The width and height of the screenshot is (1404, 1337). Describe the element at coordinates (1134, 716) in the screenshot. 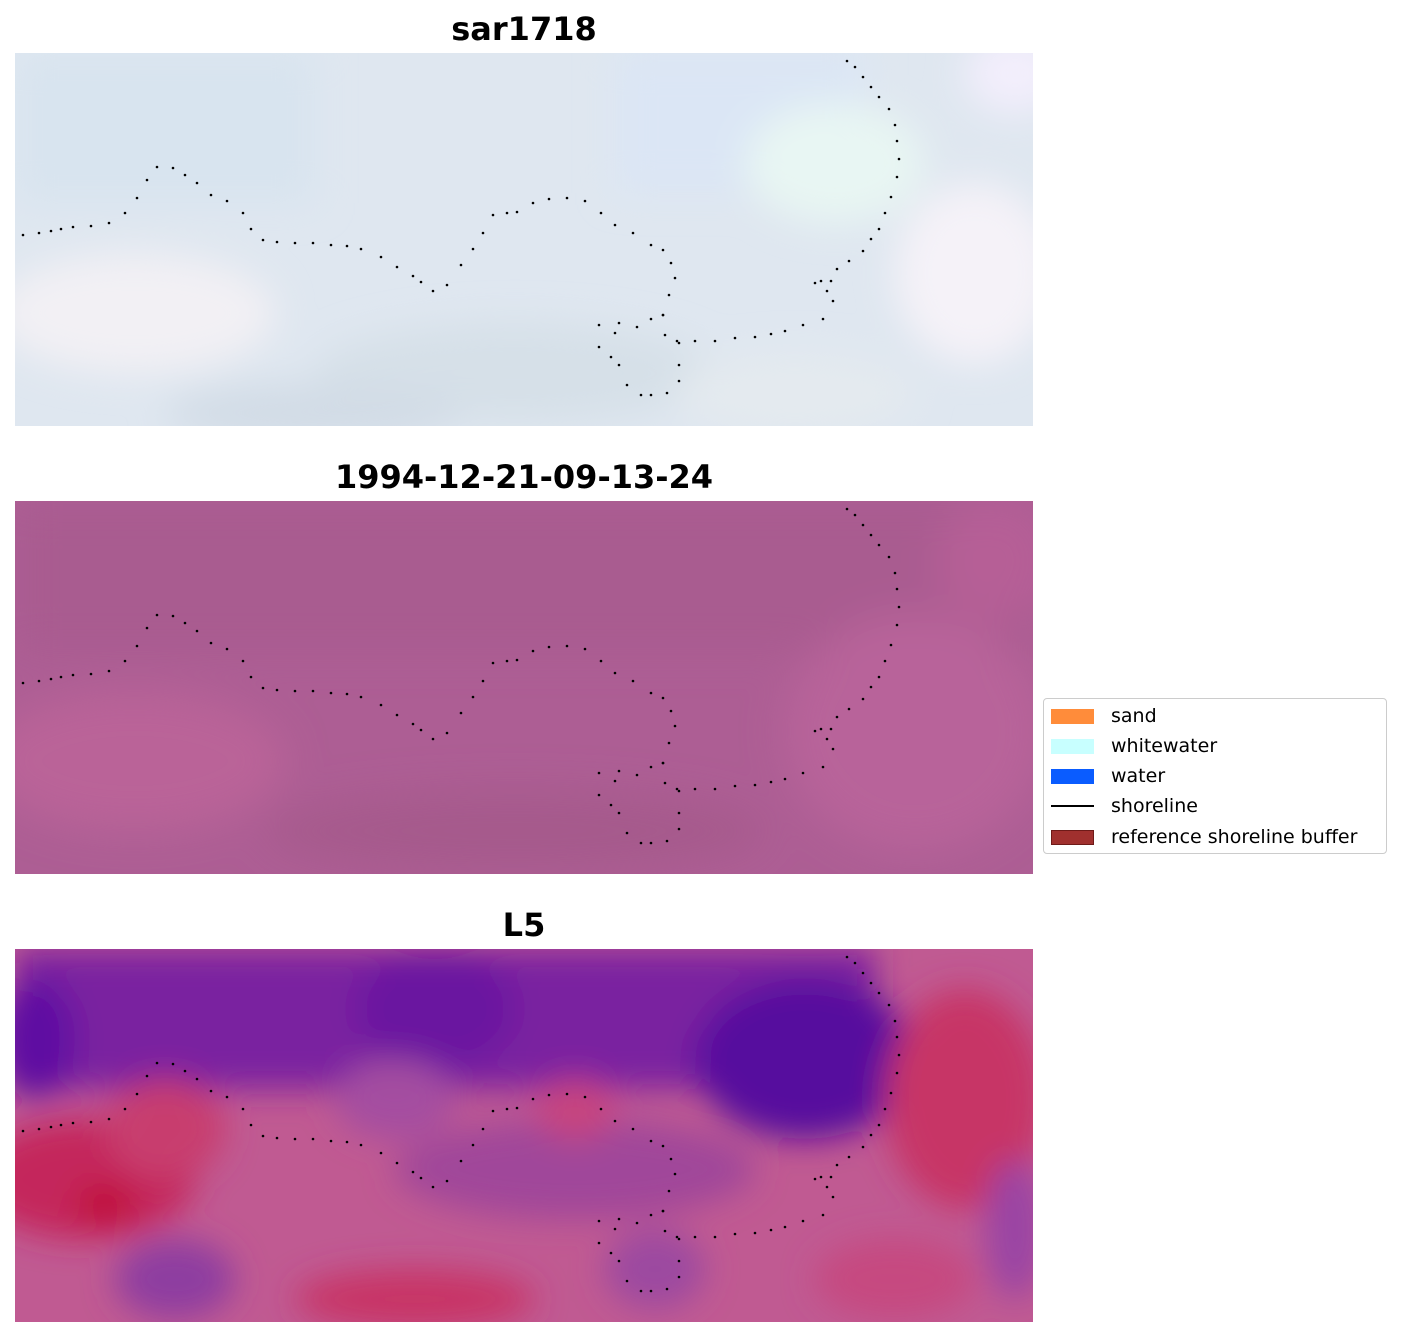

I see `legend-label-sand: sand` at that location.